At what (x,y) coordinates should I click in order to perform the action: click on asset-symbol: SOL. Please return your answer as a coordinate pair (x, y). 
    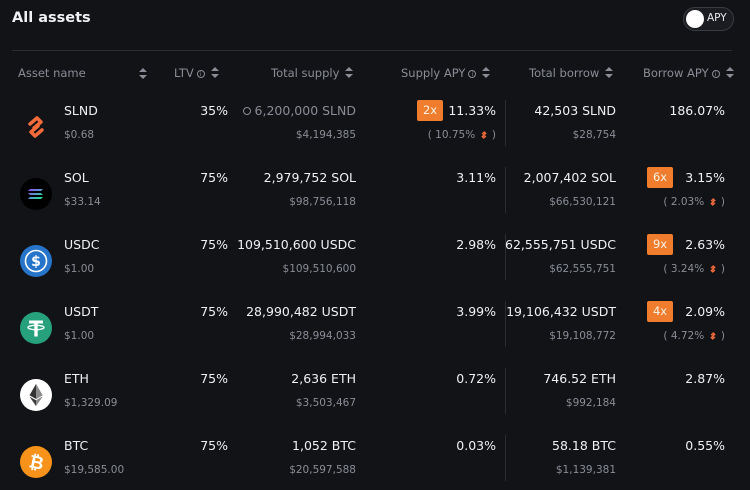
    Looking at the image, I should click on (76, 177).